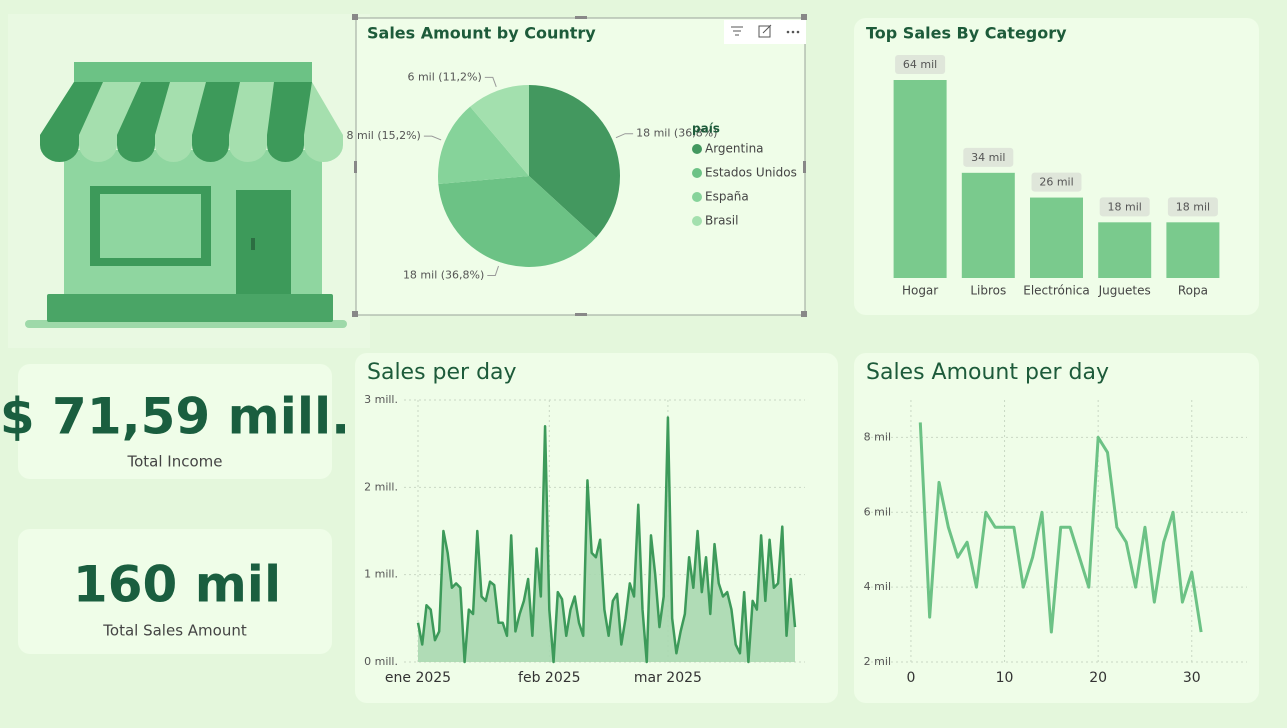 This screenshot has height=728, width=1287. I want to click on x-tick-label: Hogar, so click(920, 291).